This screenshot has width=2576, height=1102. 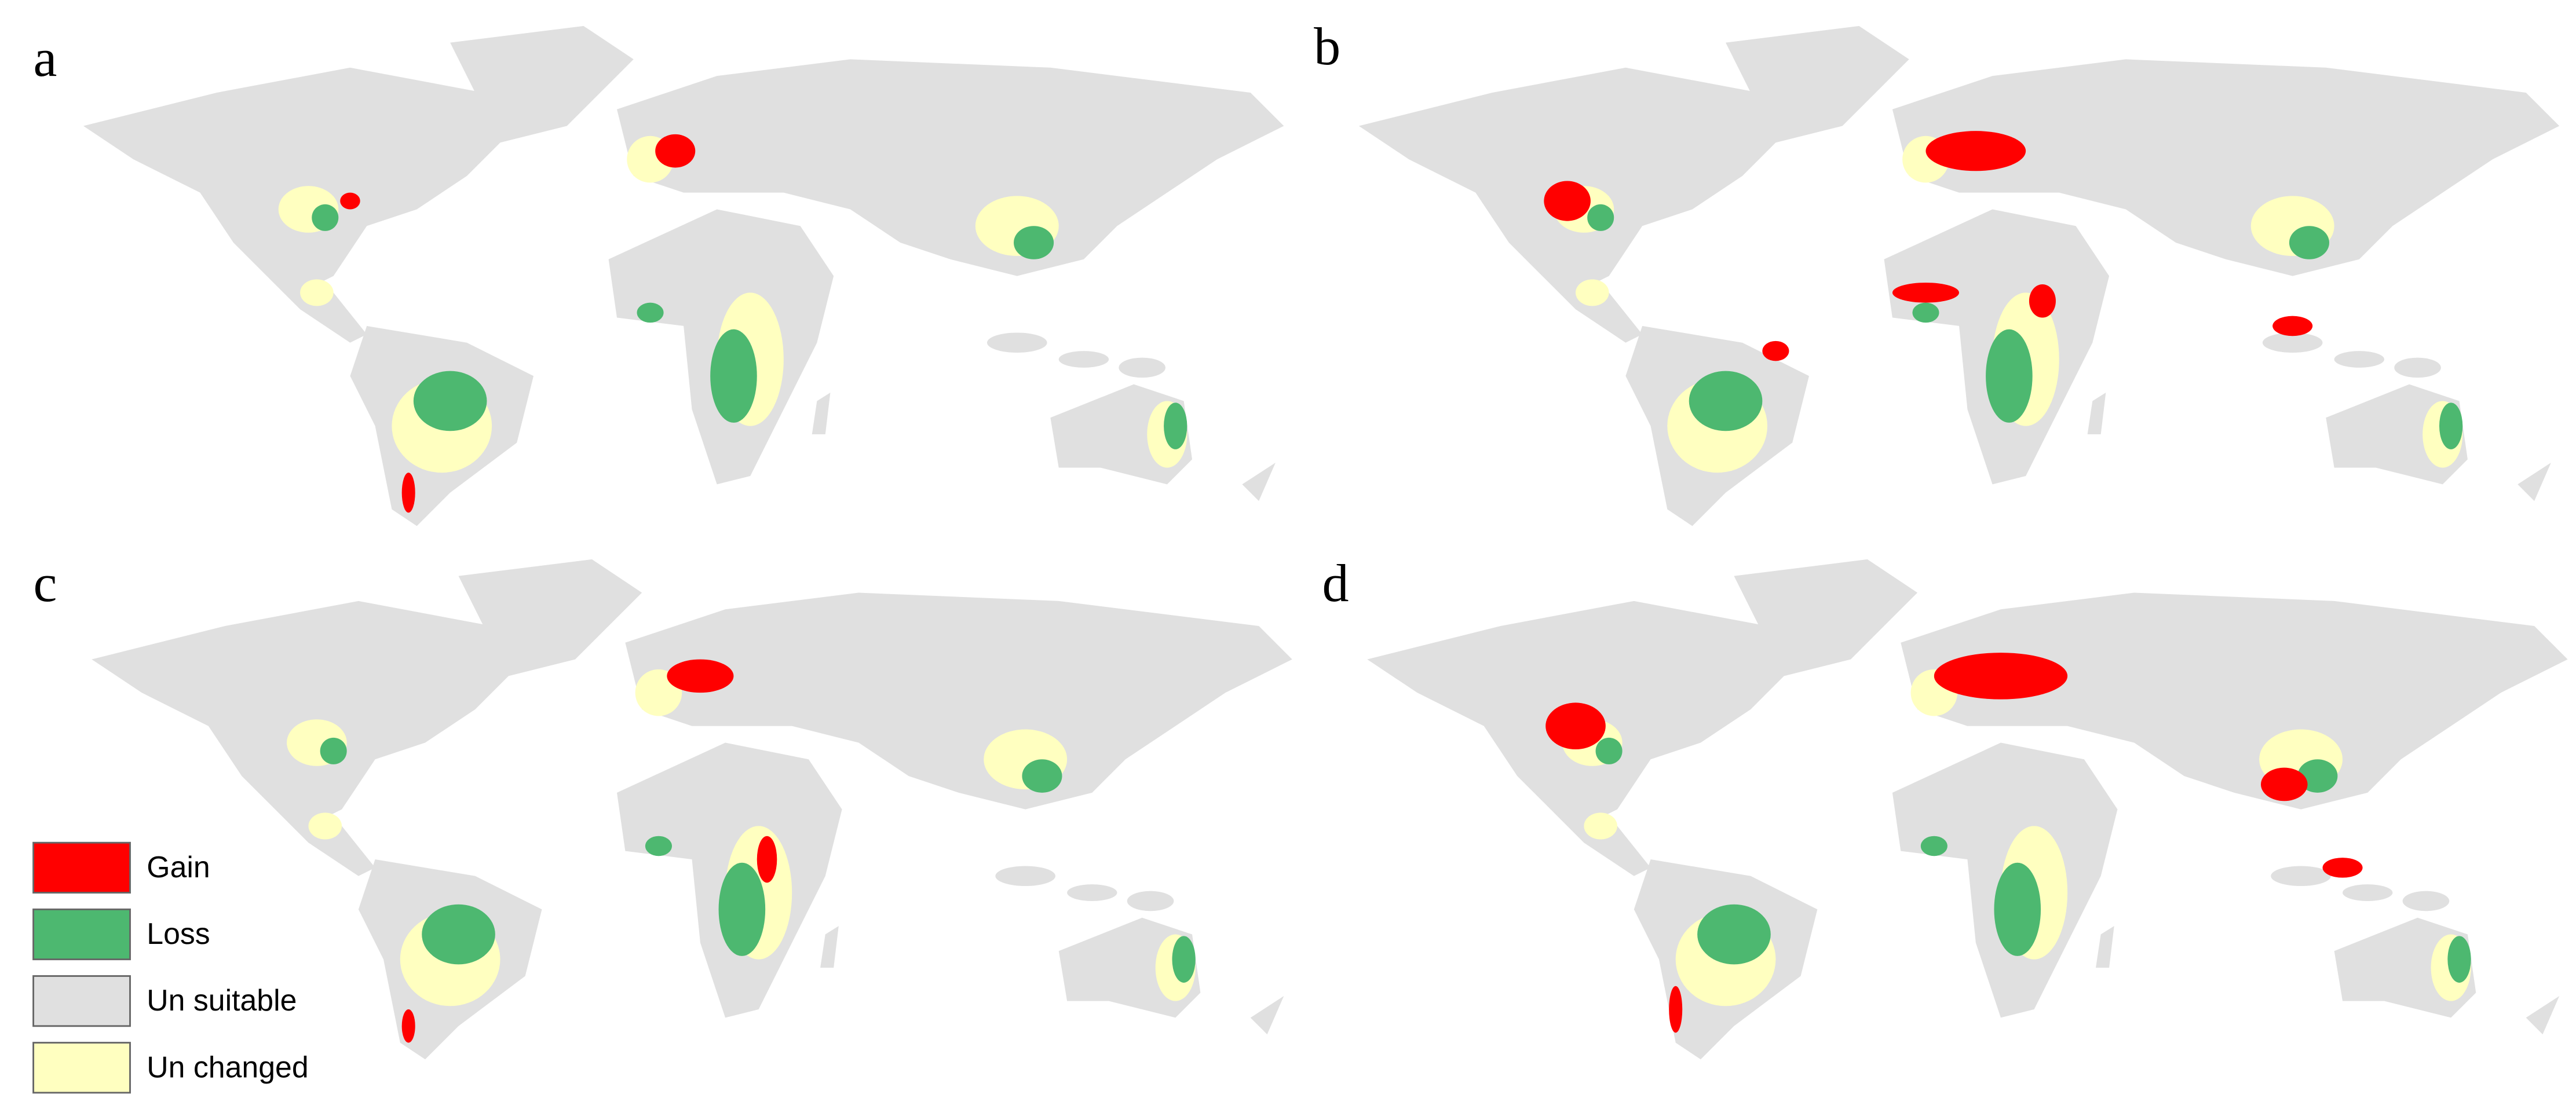 I want to click on legend-label: Un changed, so click(x=227, y=1066).